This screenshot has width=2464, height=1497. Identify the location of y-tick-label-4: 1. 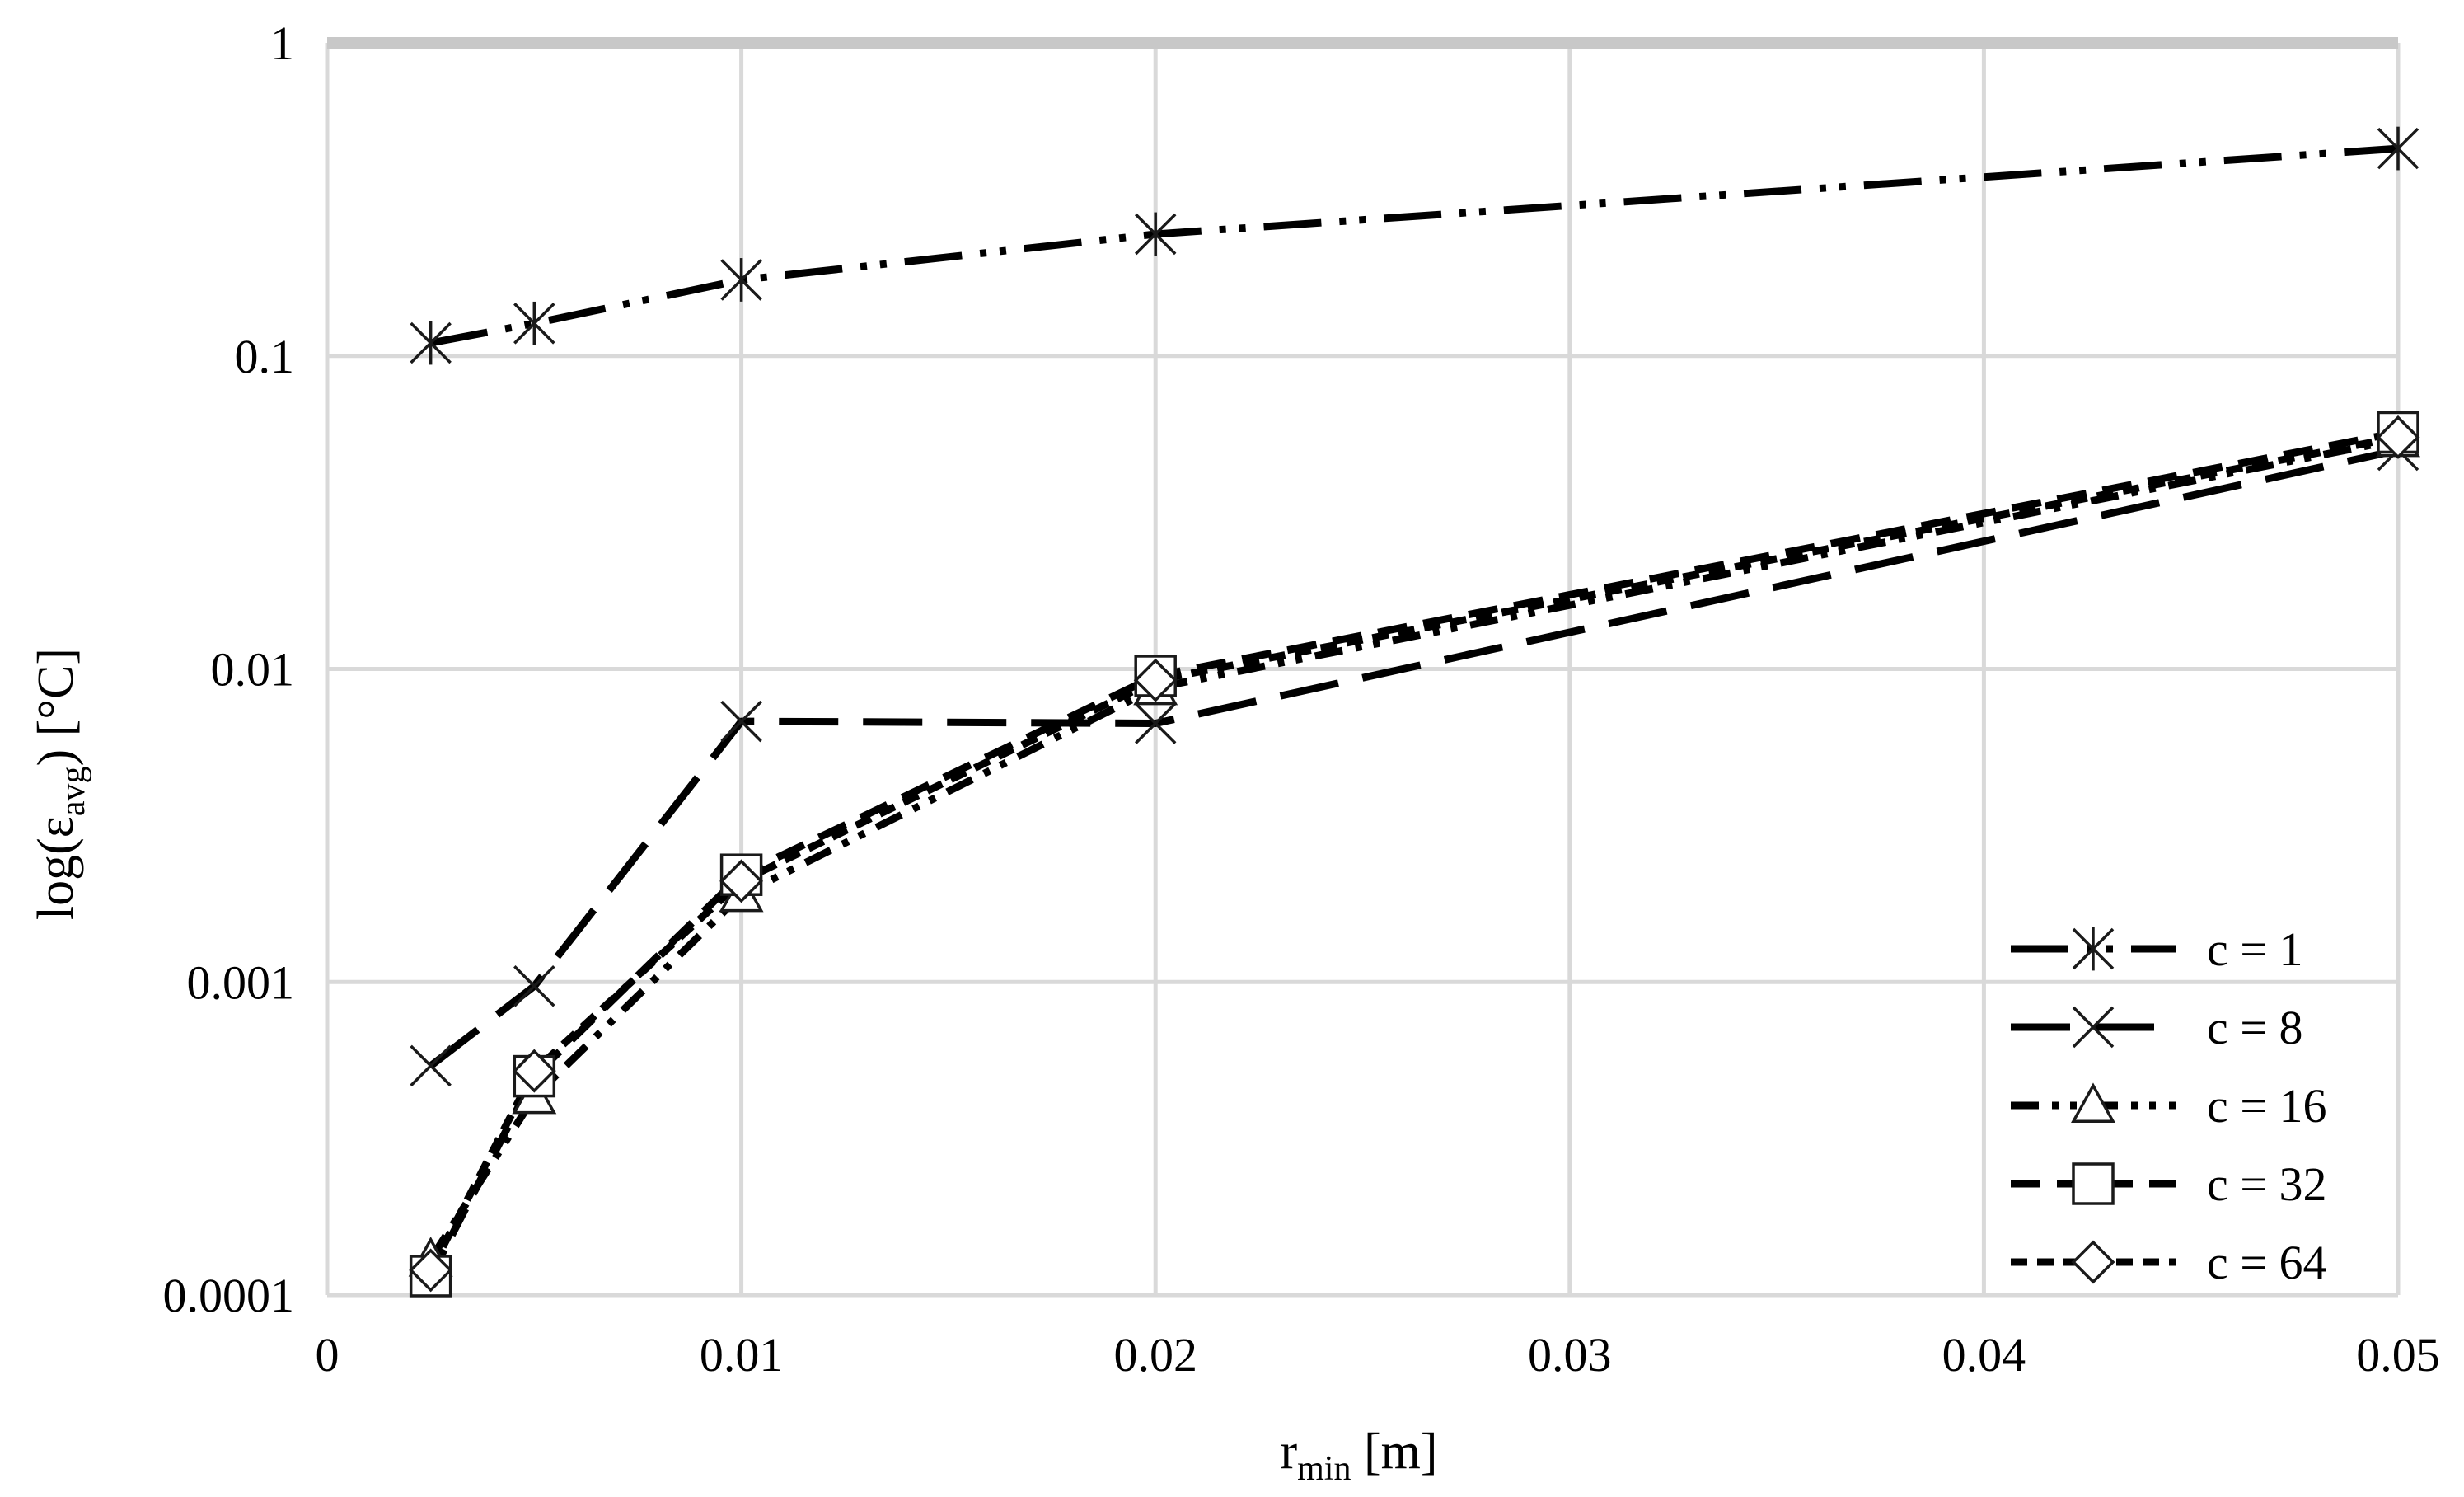
(282, 43).